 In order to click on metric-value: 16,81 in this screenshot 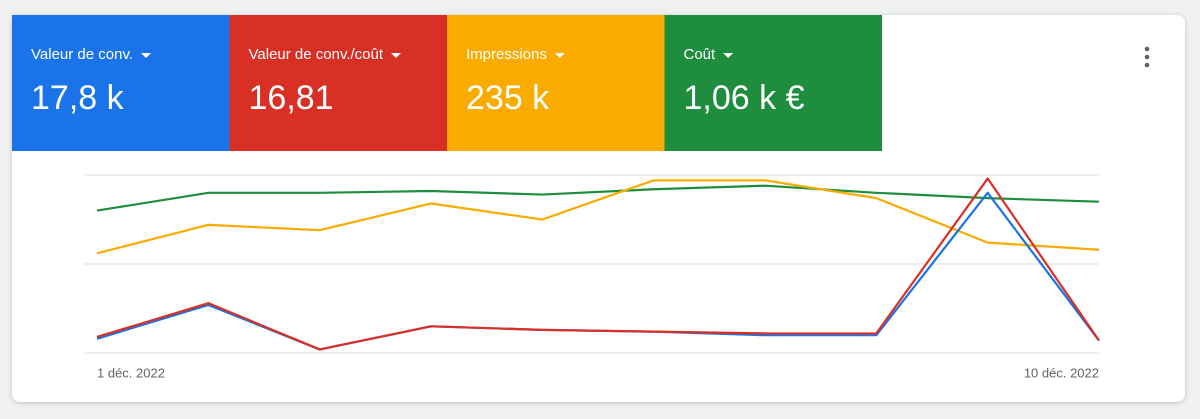, I will do `click(291, 98)`.